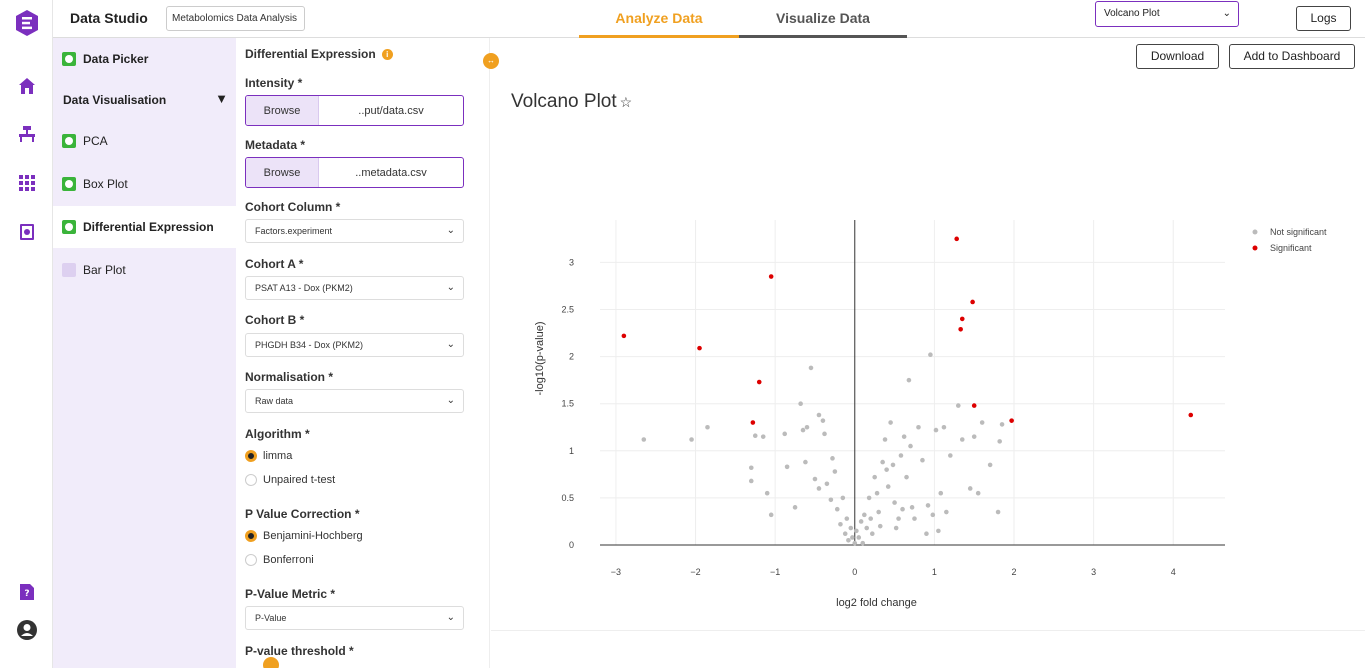 The width and height of the screenshot is (1365, 668). What do you see at coordinates (354, 231) in the screenshot?
I see `cohort-column-select: Factors.experiment ⌄` at bounding box center [354, 231].